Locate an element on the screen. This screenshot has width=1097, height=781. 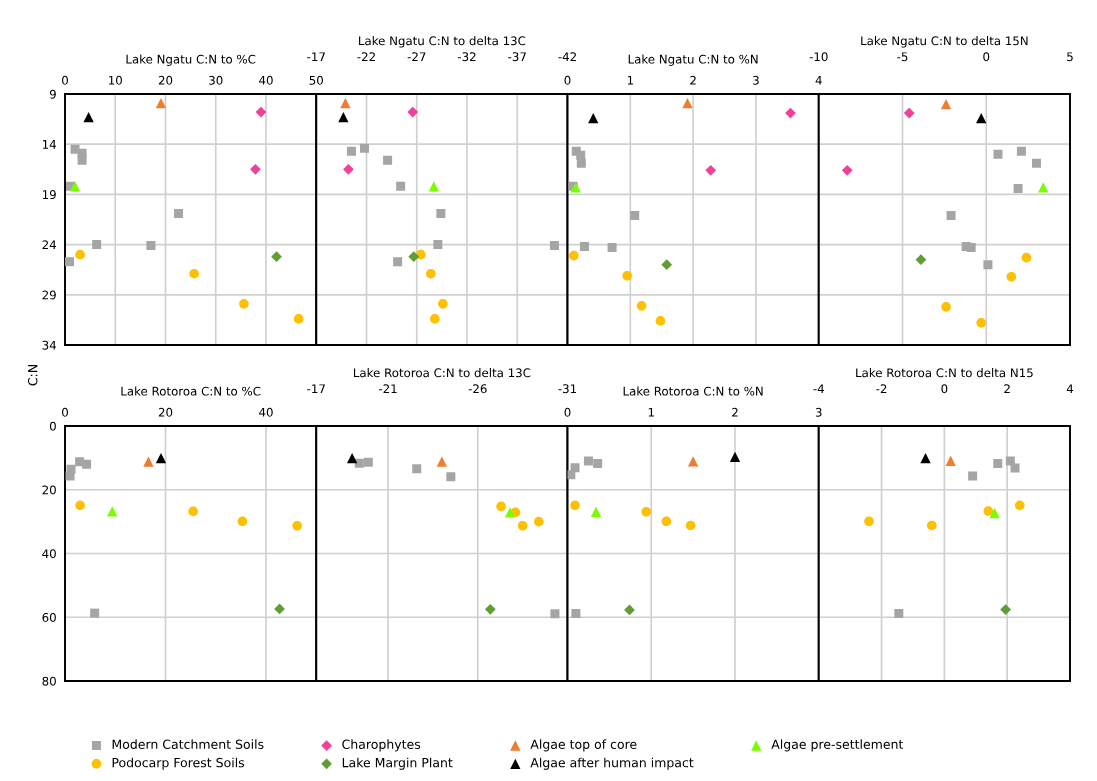
x-tick-label: 5 is located at coordinates (1070, 57).